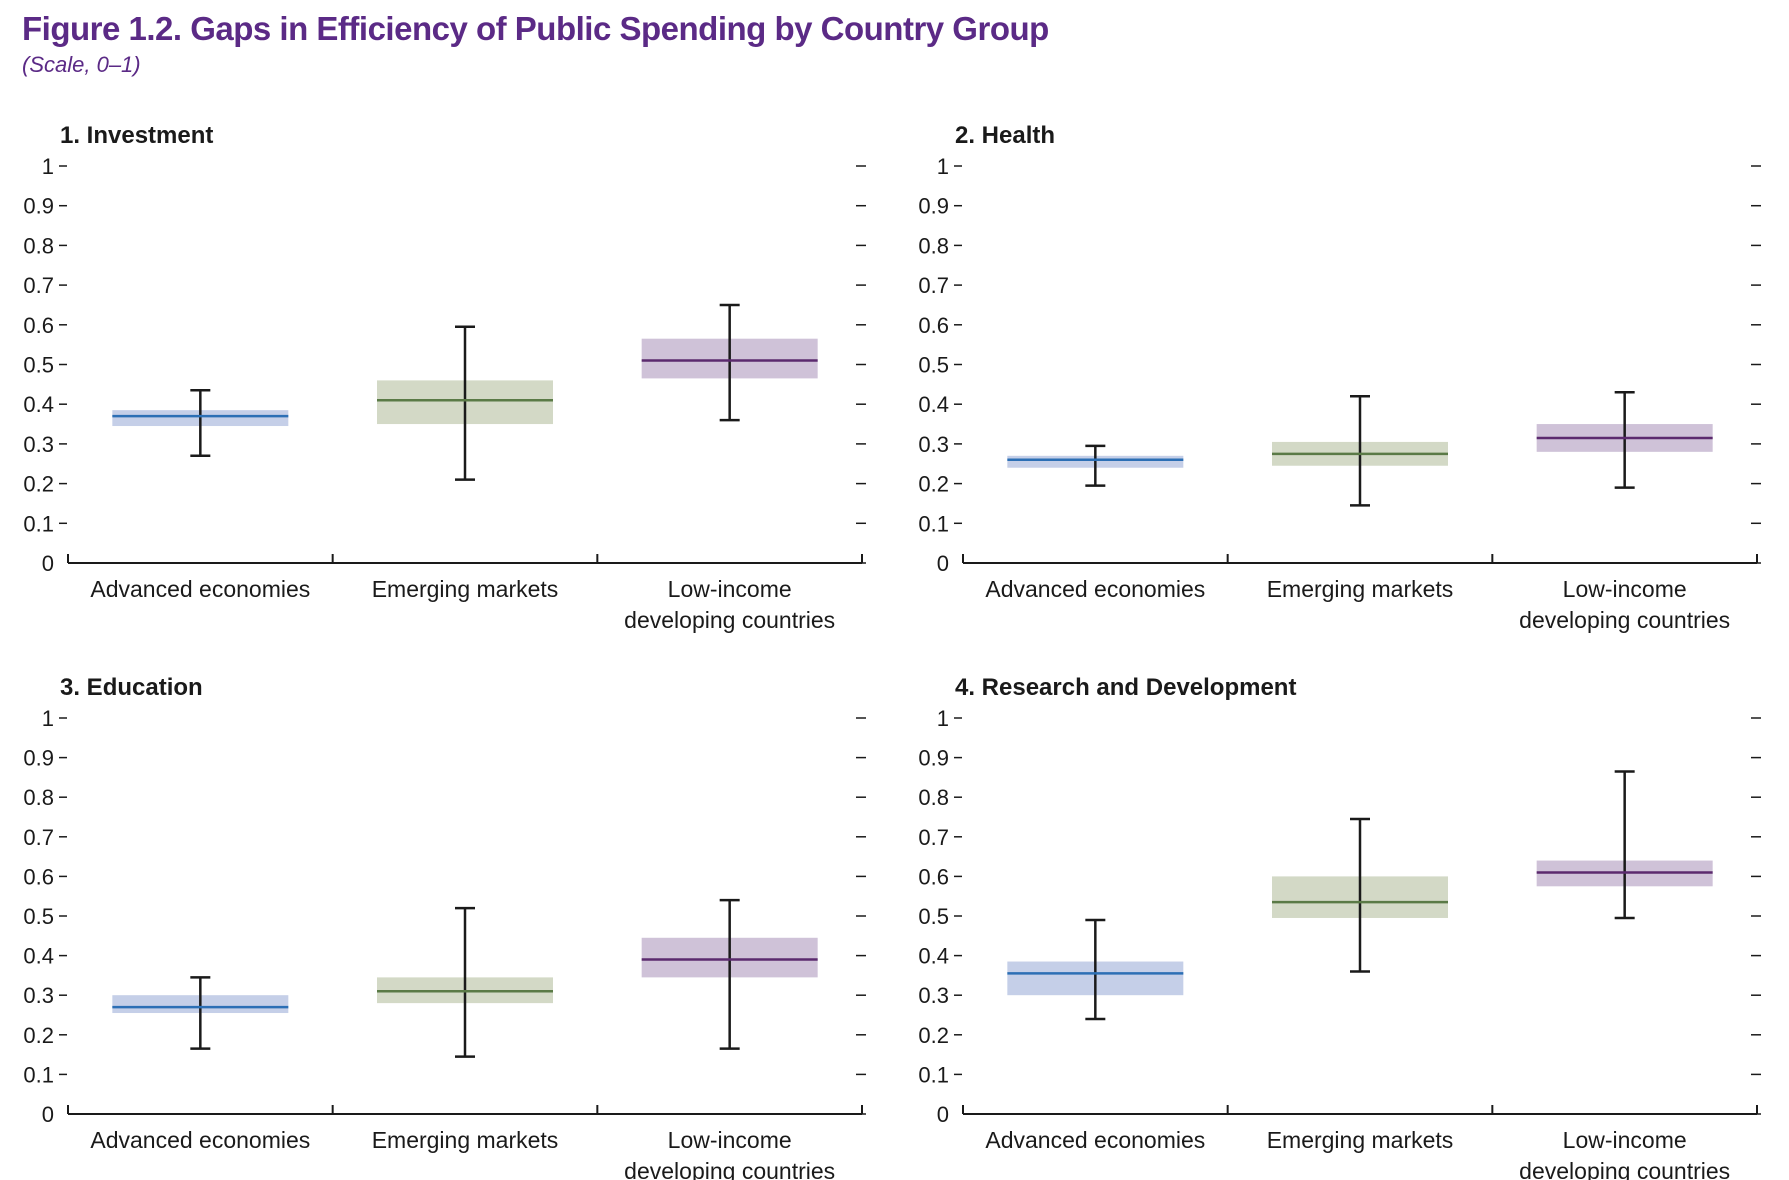 The image size is (1789, 1180). What do you see at coordinates (1125, 687) in the screenshot?
I see `panel-title: 4. Research and Development` at bounding box center [1125, 687].